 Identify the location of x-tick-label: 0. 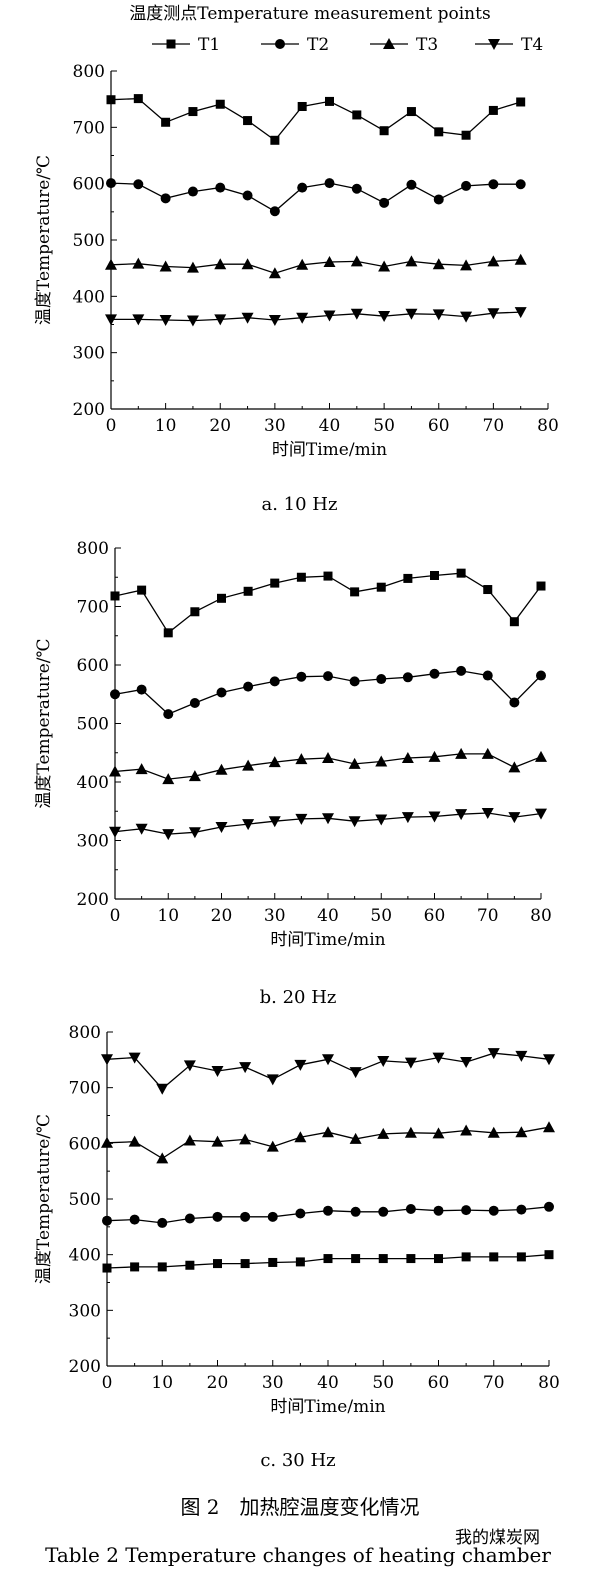
(107, 1383).